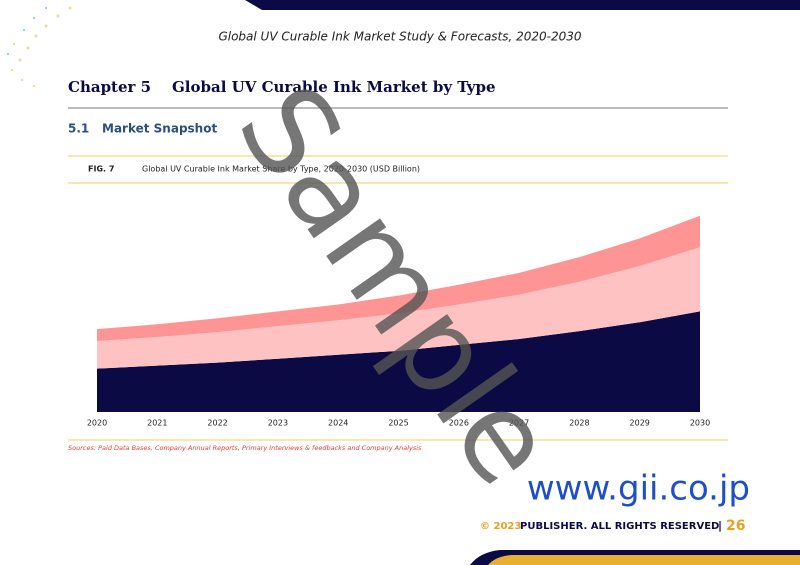 The width and height of the screenshot is (800, 565). What do you see at coordinates (459, 423) in the screenshot?
I see `x-tick-label: 2026` at bounding box center [459, 423].